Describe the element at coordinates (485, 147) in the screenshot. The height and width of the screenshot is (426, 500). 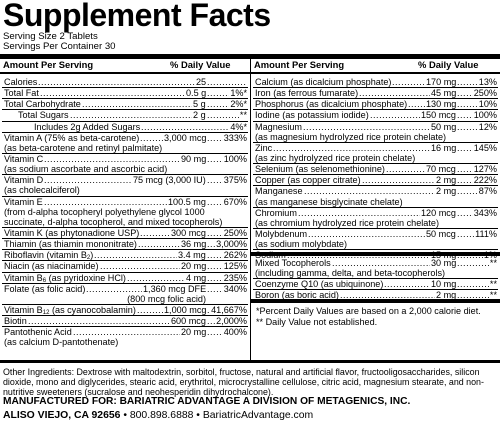
I see `nutrient-daily-value: 145%` at that location.